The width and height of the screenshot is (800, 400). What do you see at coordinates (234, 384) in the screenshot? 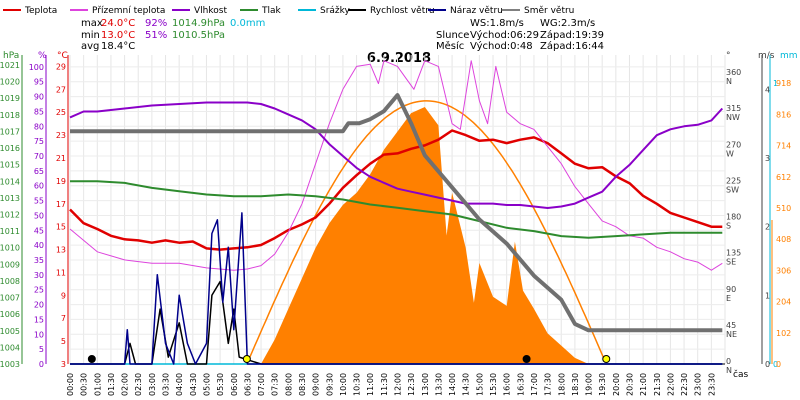
I see `x-tick-label: 06:00` at bounding box center [234, 384].